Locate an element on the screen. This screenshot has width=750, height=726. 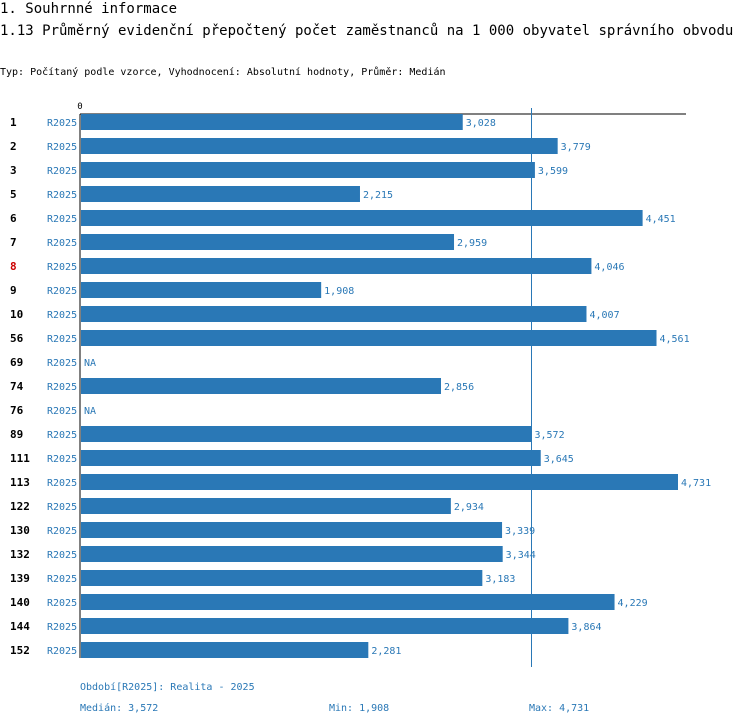
data-label: 4,046 is located at coordinates (609, 267).